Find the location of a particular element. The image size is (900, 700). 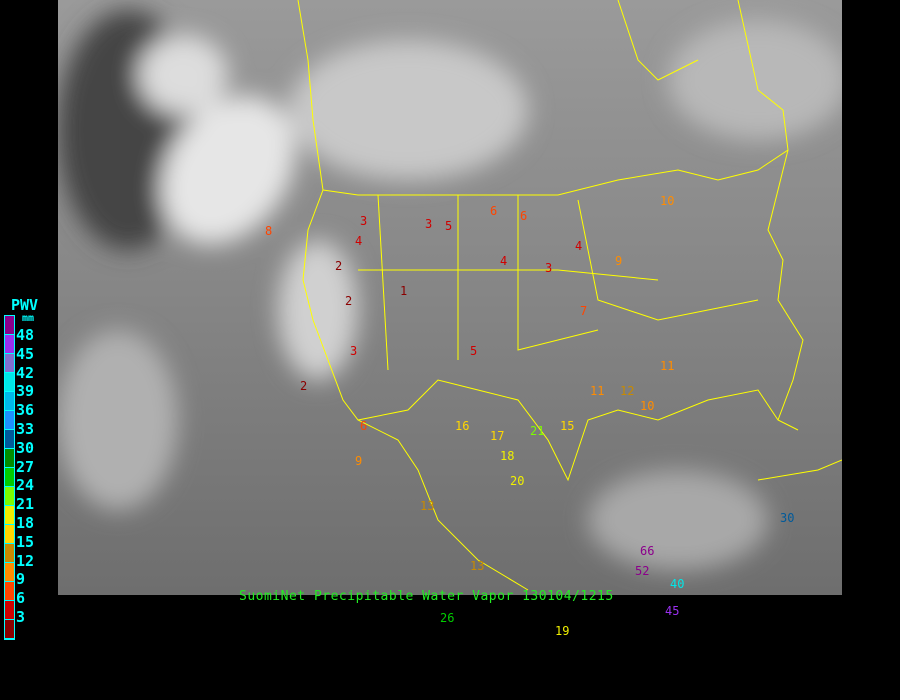

station-pwv-value: 40 is located at coordinates (677, 584).